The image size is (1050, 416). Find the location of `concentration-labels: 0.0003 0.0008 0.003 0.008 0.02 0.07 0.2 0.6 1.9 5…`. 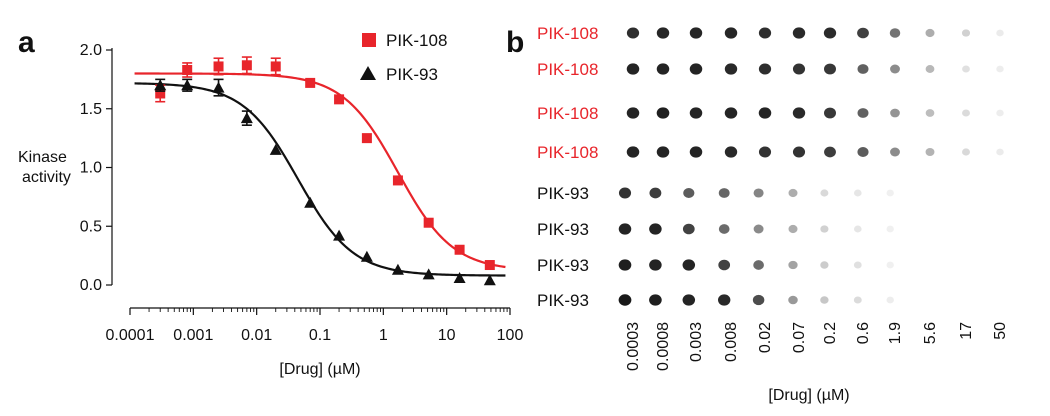

concentration-labels: 0.0003 0.0008 0.003 0.008 0.02 0.07 0.2 0.6 1.9 5… is located at coordinates (817, 346).